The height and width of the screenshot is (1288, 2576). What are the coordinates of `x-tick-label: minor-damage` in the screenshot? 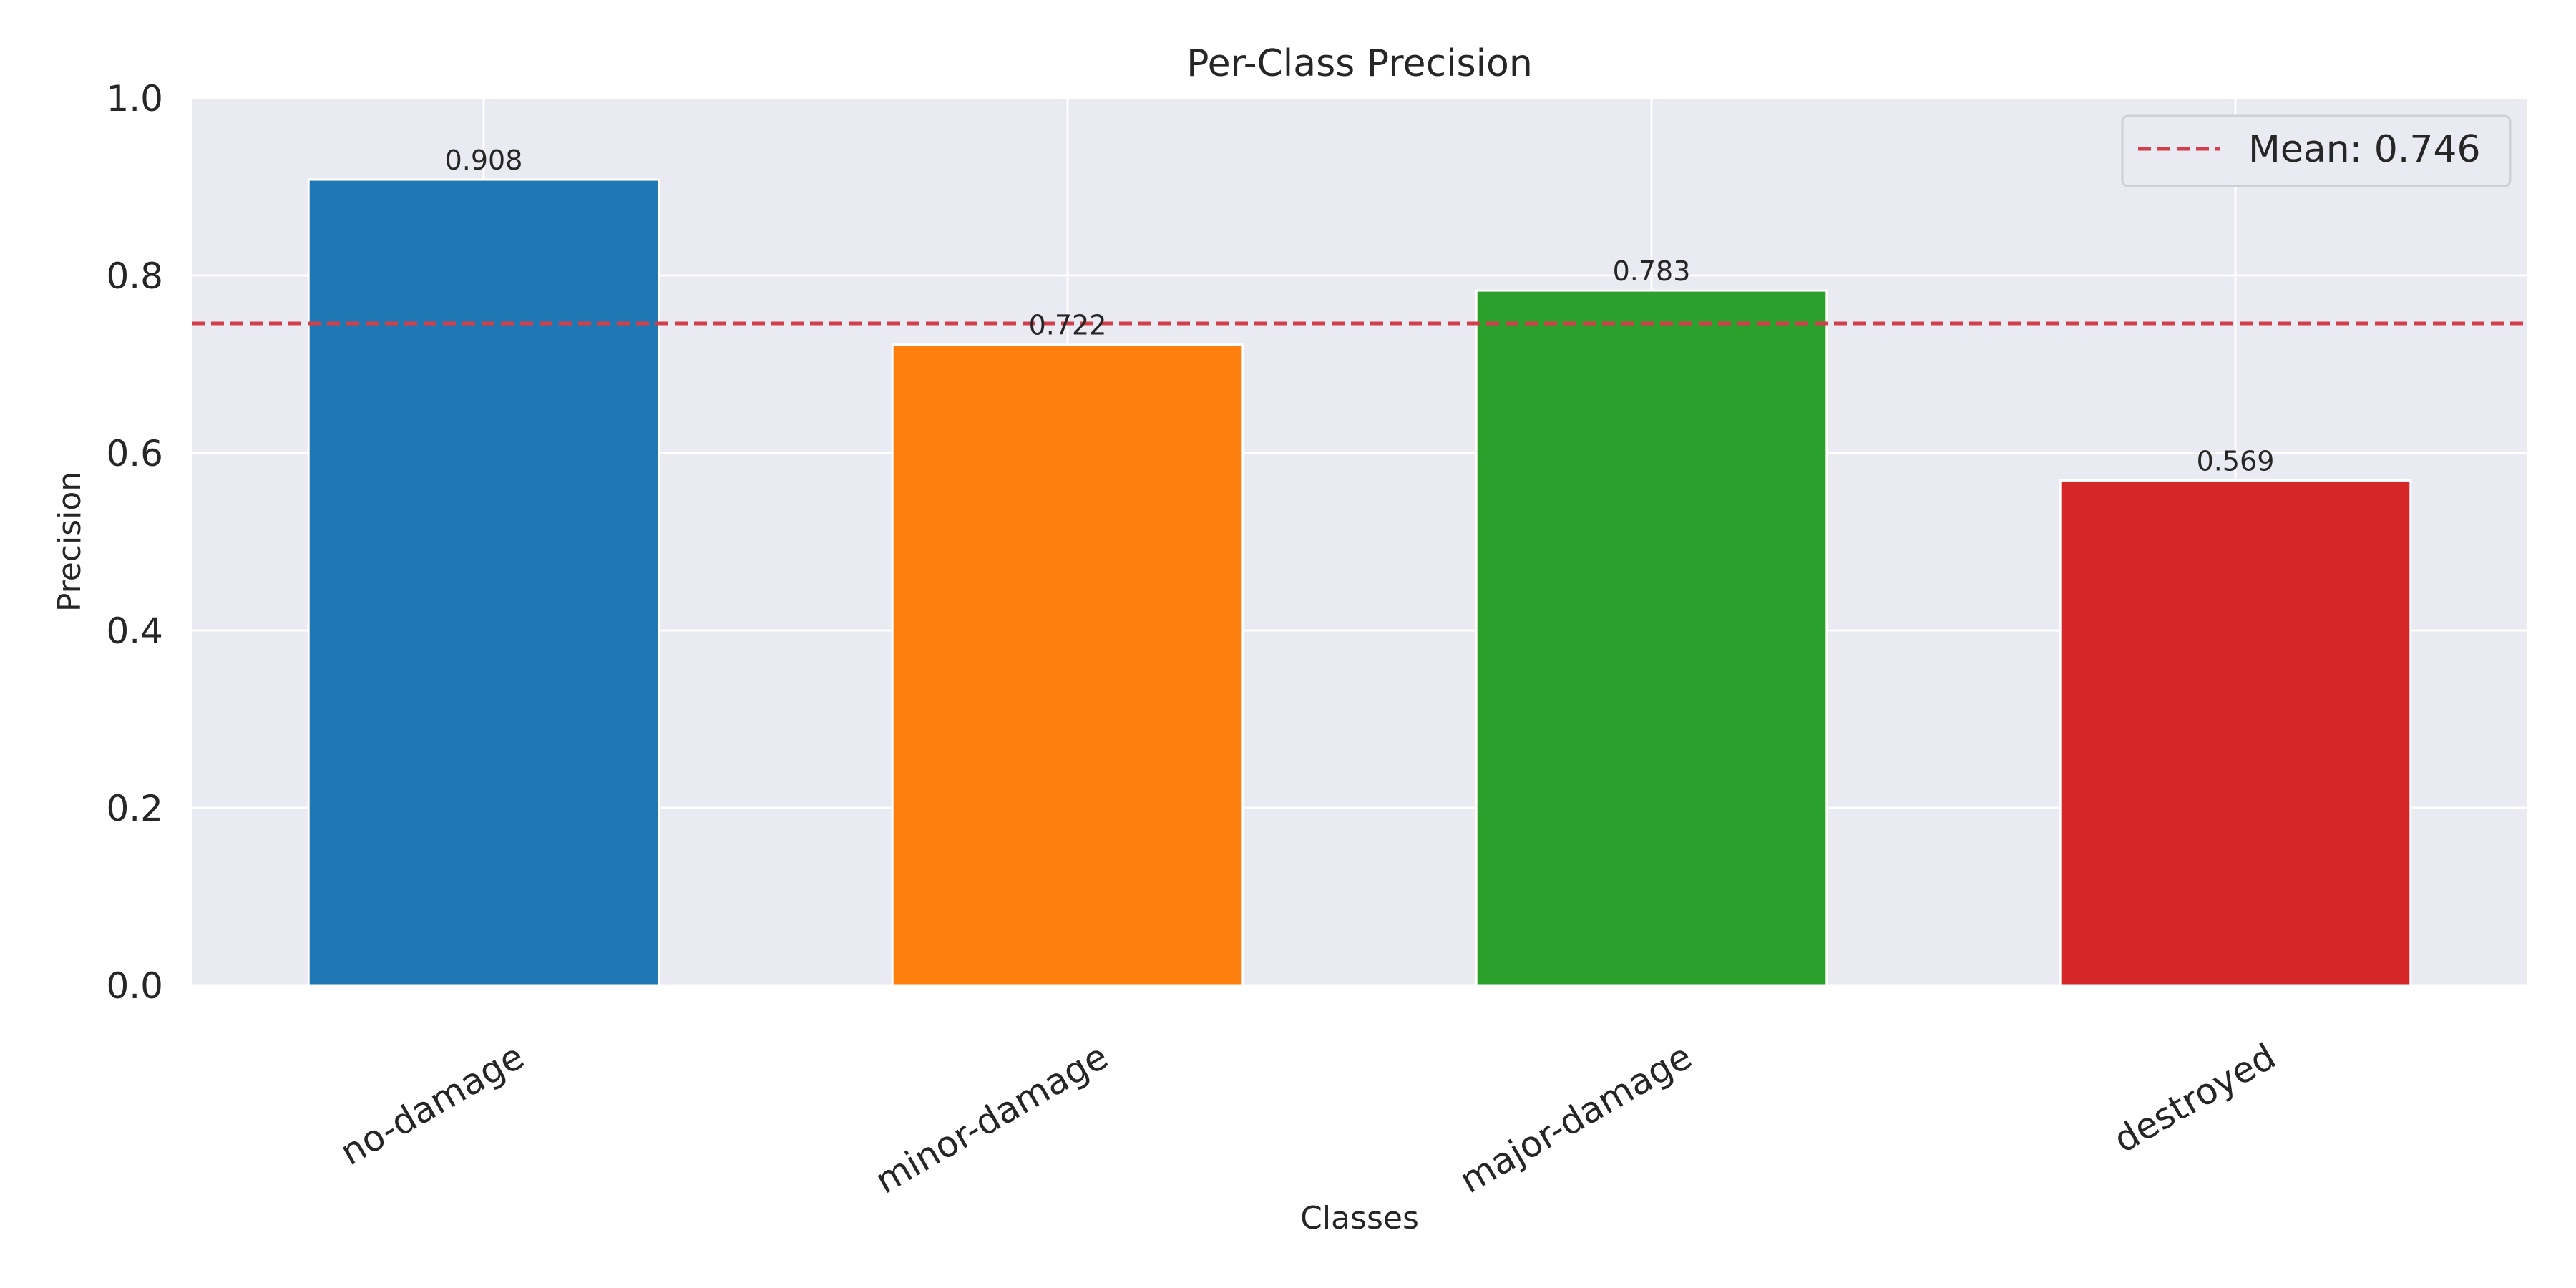 It's located at (991, 1118).